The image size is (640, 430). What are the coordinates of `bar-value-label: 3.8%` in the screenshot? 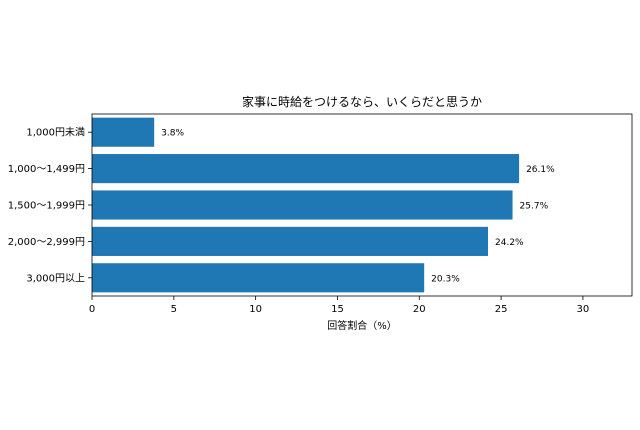 It's located at (172, 134).